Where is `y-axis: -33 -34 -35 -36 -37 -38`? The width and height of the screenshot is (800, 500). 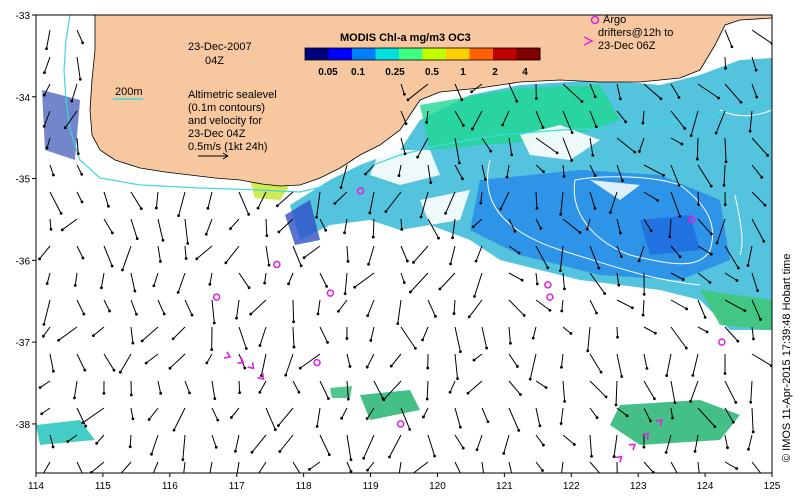
y-axis: -33 -34 -35 -36 -37 -38 is located at coordinates (26, 221).